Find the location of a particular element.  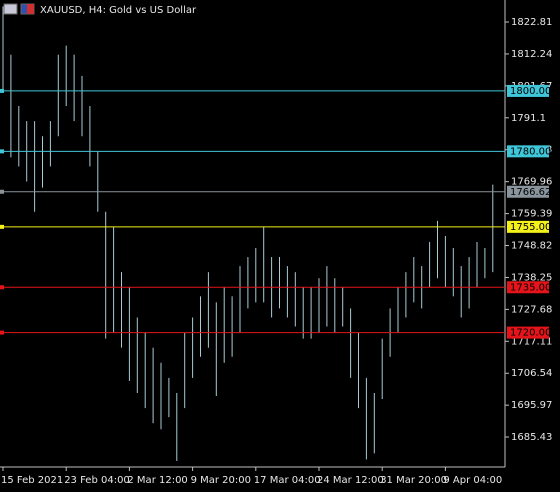

symbol-icons is located at coordinates (19, 9).